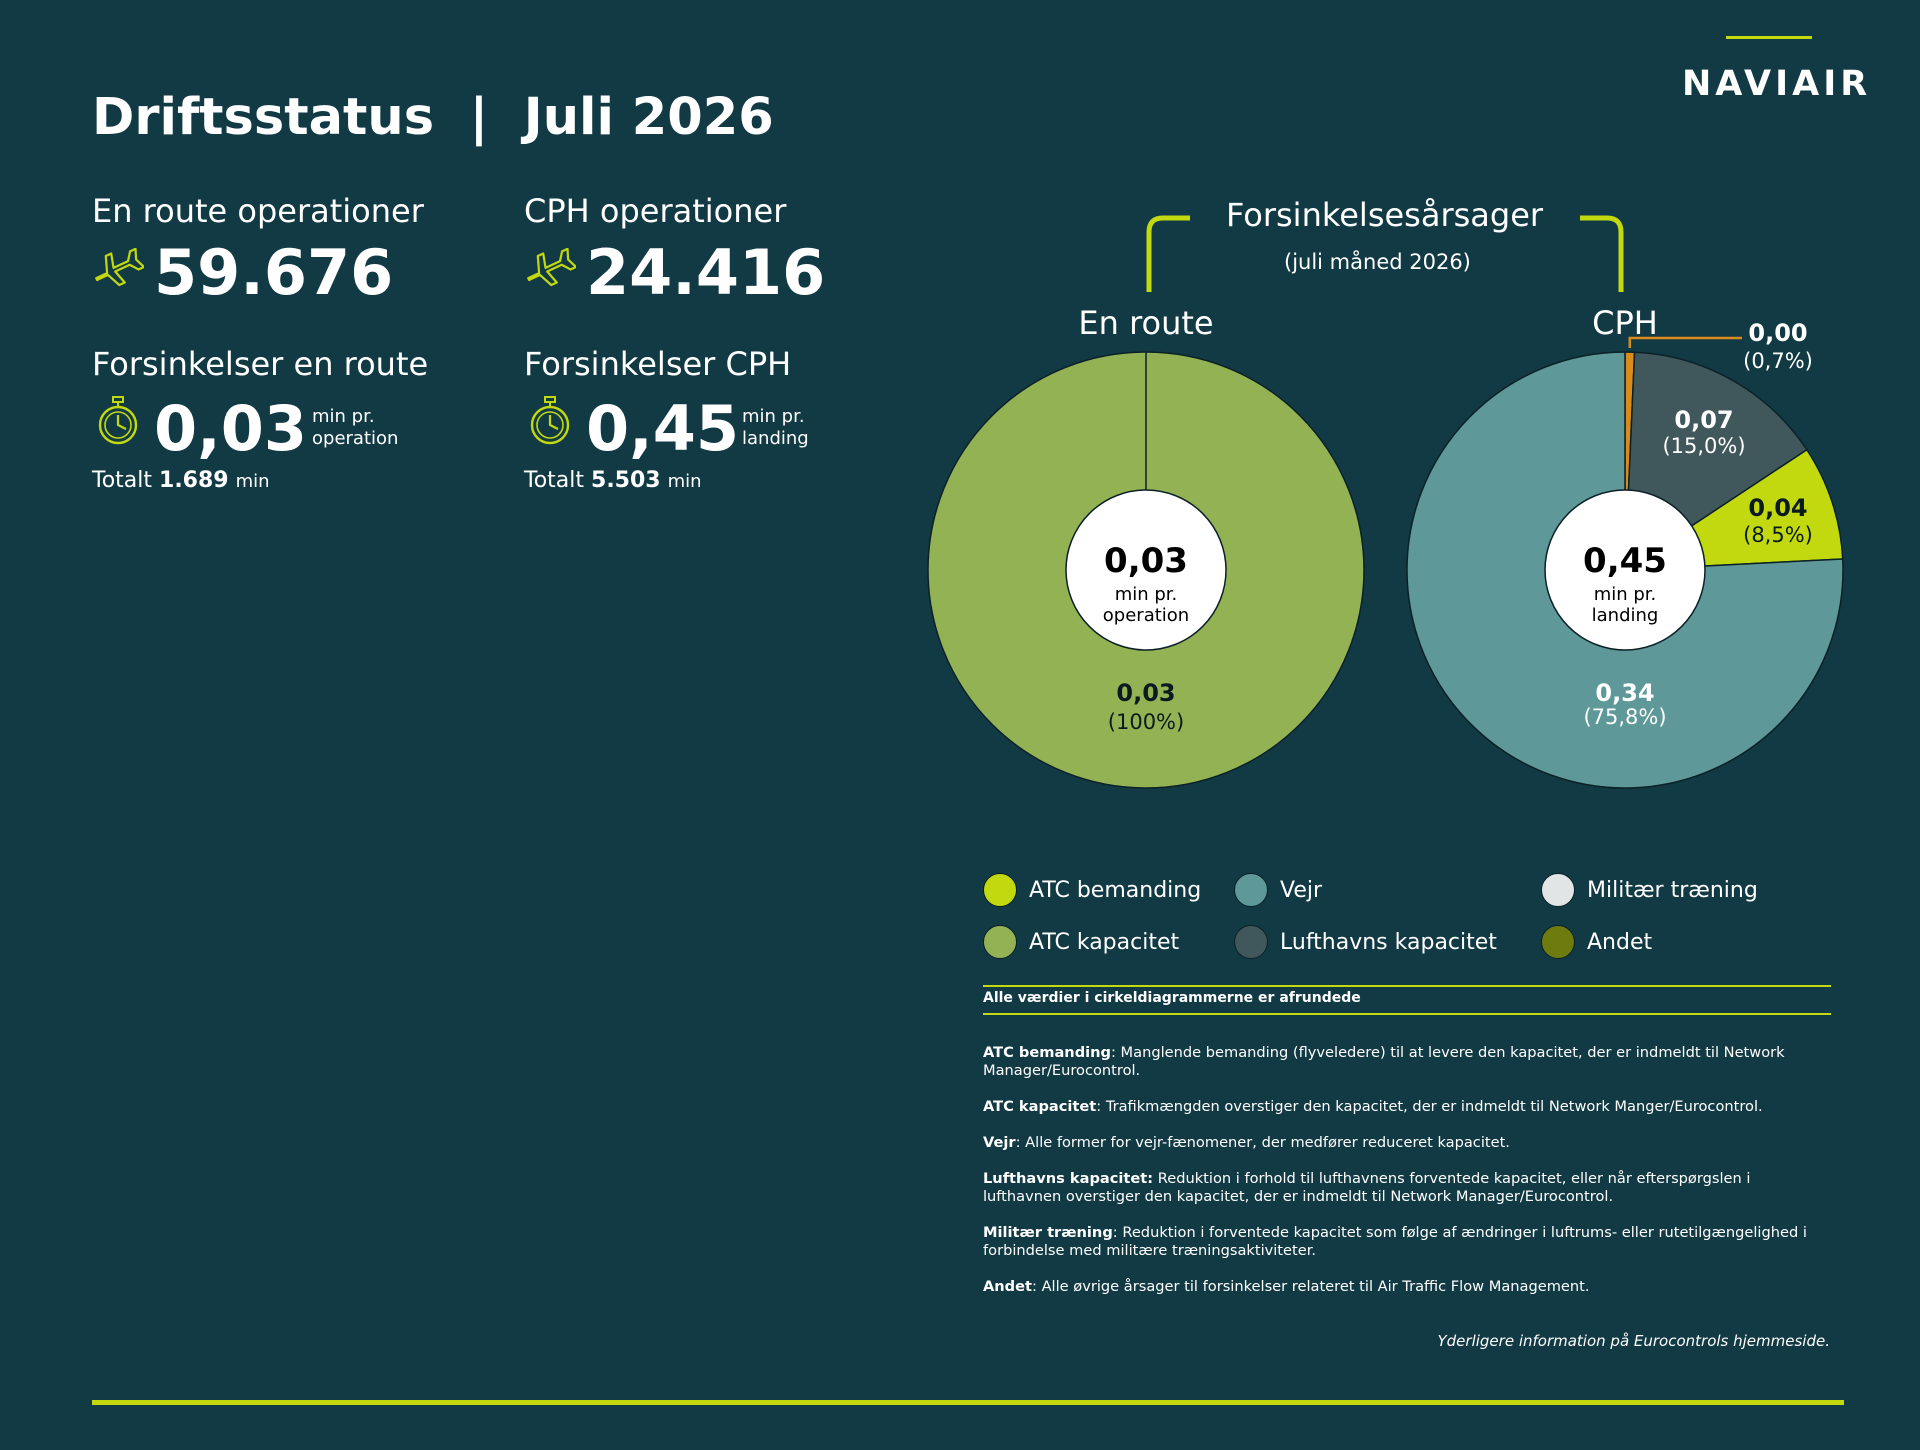 This screenshot has width=1920, height=1450. Describe the element at coordinates (1624, 717) in the screenshot. I see `slice-percent-label: (75,8%)` at that location.